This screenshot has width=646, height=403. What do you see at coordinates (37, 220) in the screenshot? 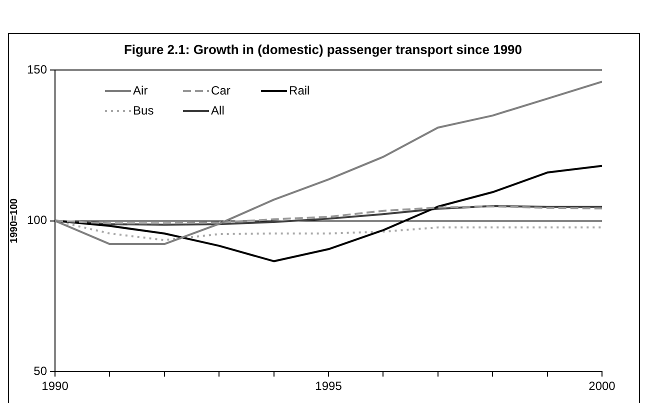
I see `y-tick-label: 100` at bounding box center [37, 220].